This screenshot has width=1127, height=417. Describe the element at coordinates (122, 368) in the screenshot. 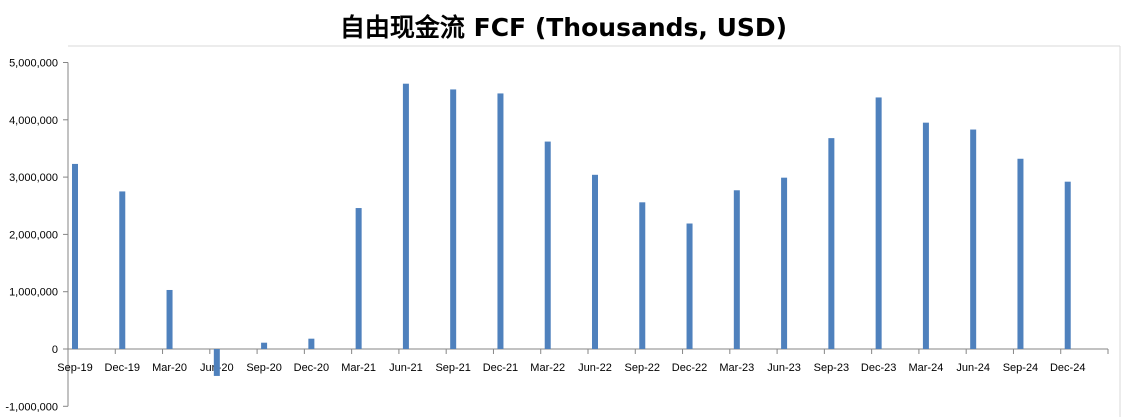

I see `x-tick-label: Dec-19` at that location.